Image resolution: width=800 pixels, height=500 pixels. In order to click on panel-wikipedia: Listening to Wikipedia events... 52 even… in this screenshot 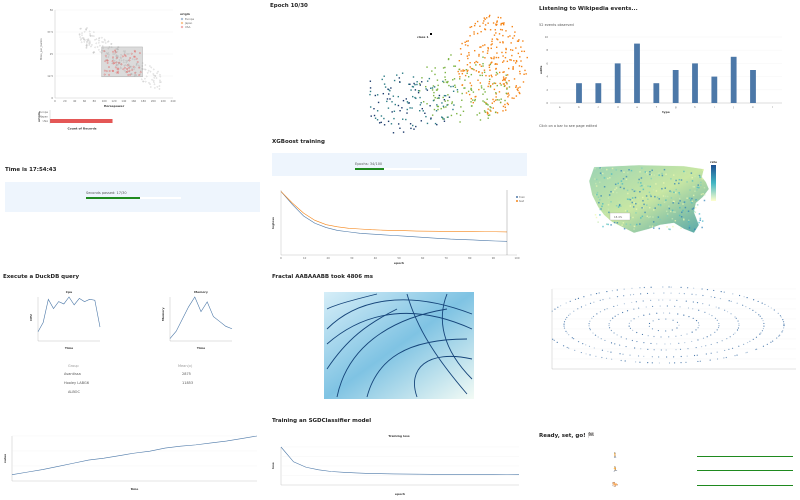, I will do `click(667, 67)`.